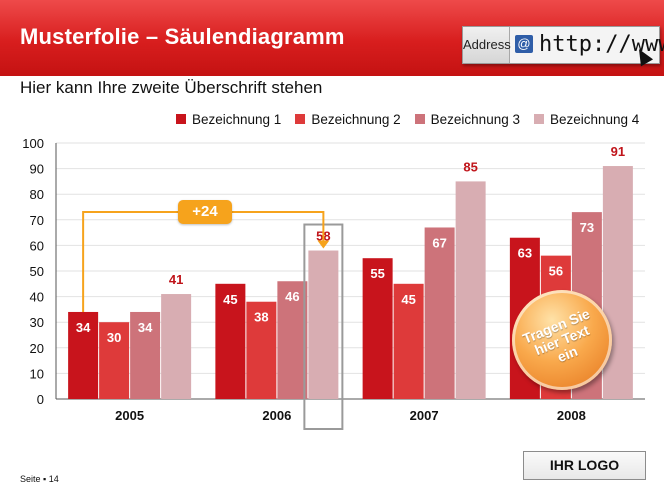  What do you see at coordinates (205, 212) in the screenshot?
I see `delta-badge: +24` at bounding box center [205, 212].